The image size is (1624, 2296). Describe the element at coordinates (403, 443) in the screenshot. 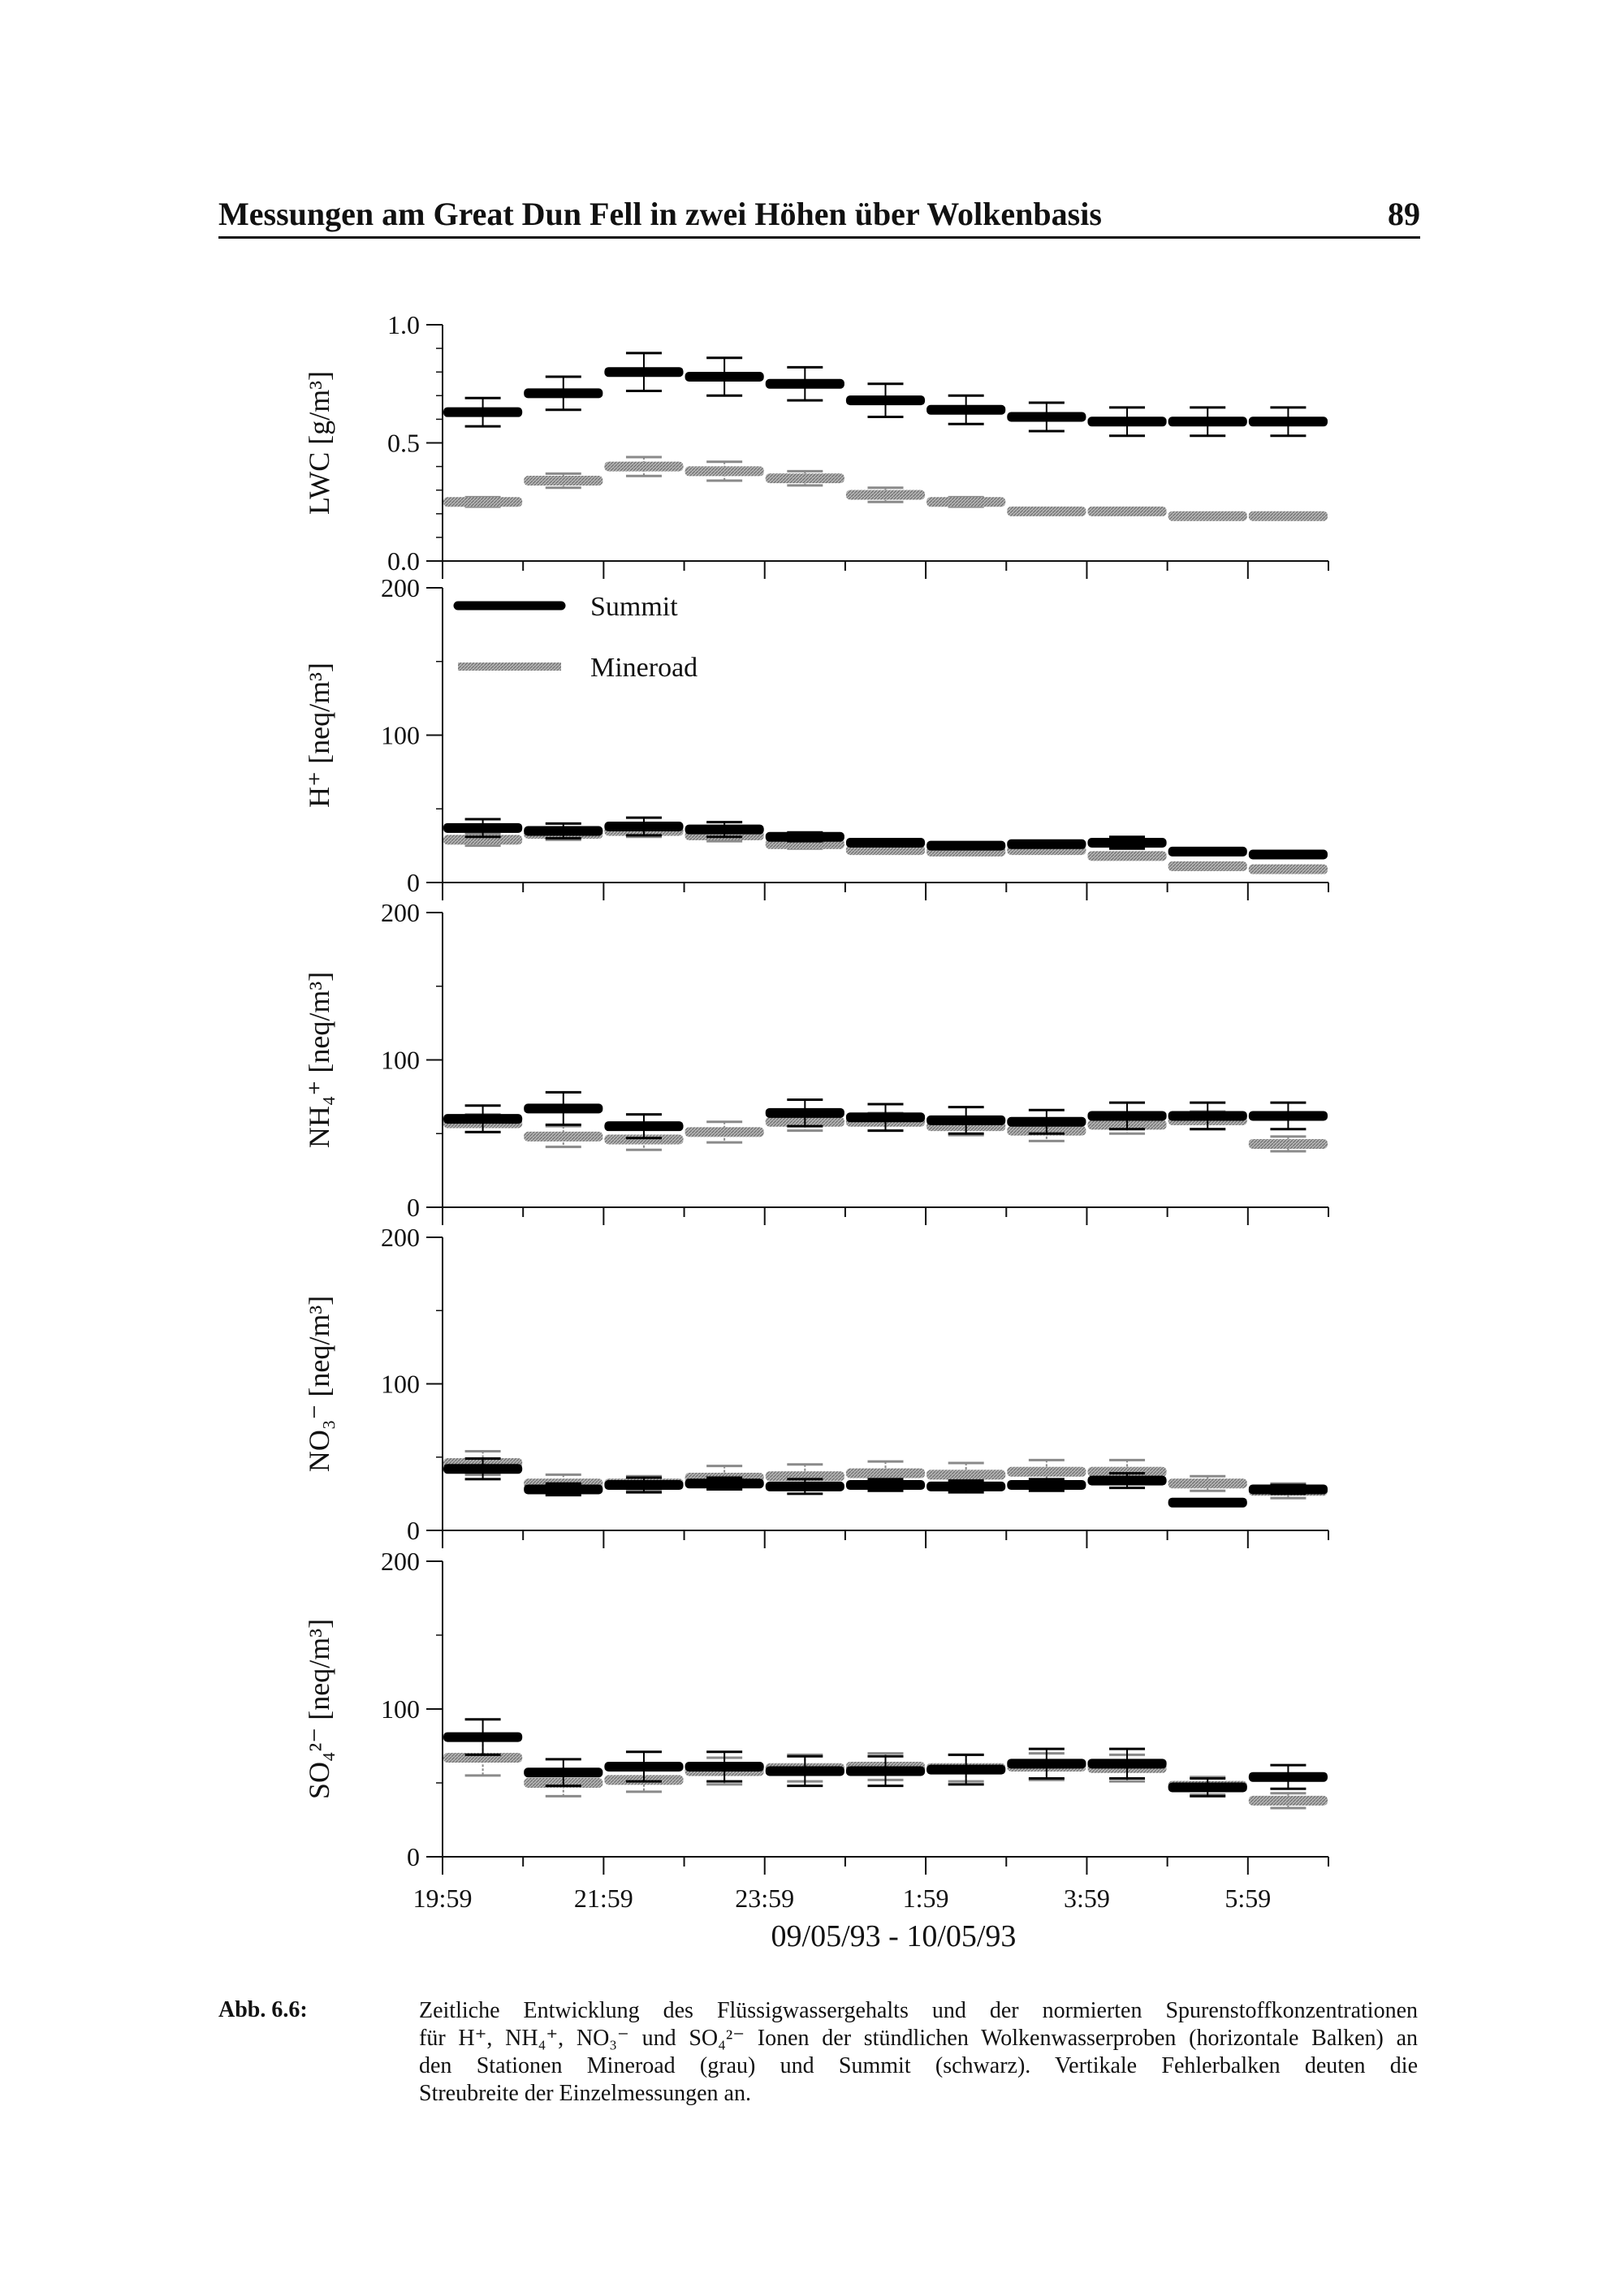

I see `y-tick-label: 0.5` at that location.